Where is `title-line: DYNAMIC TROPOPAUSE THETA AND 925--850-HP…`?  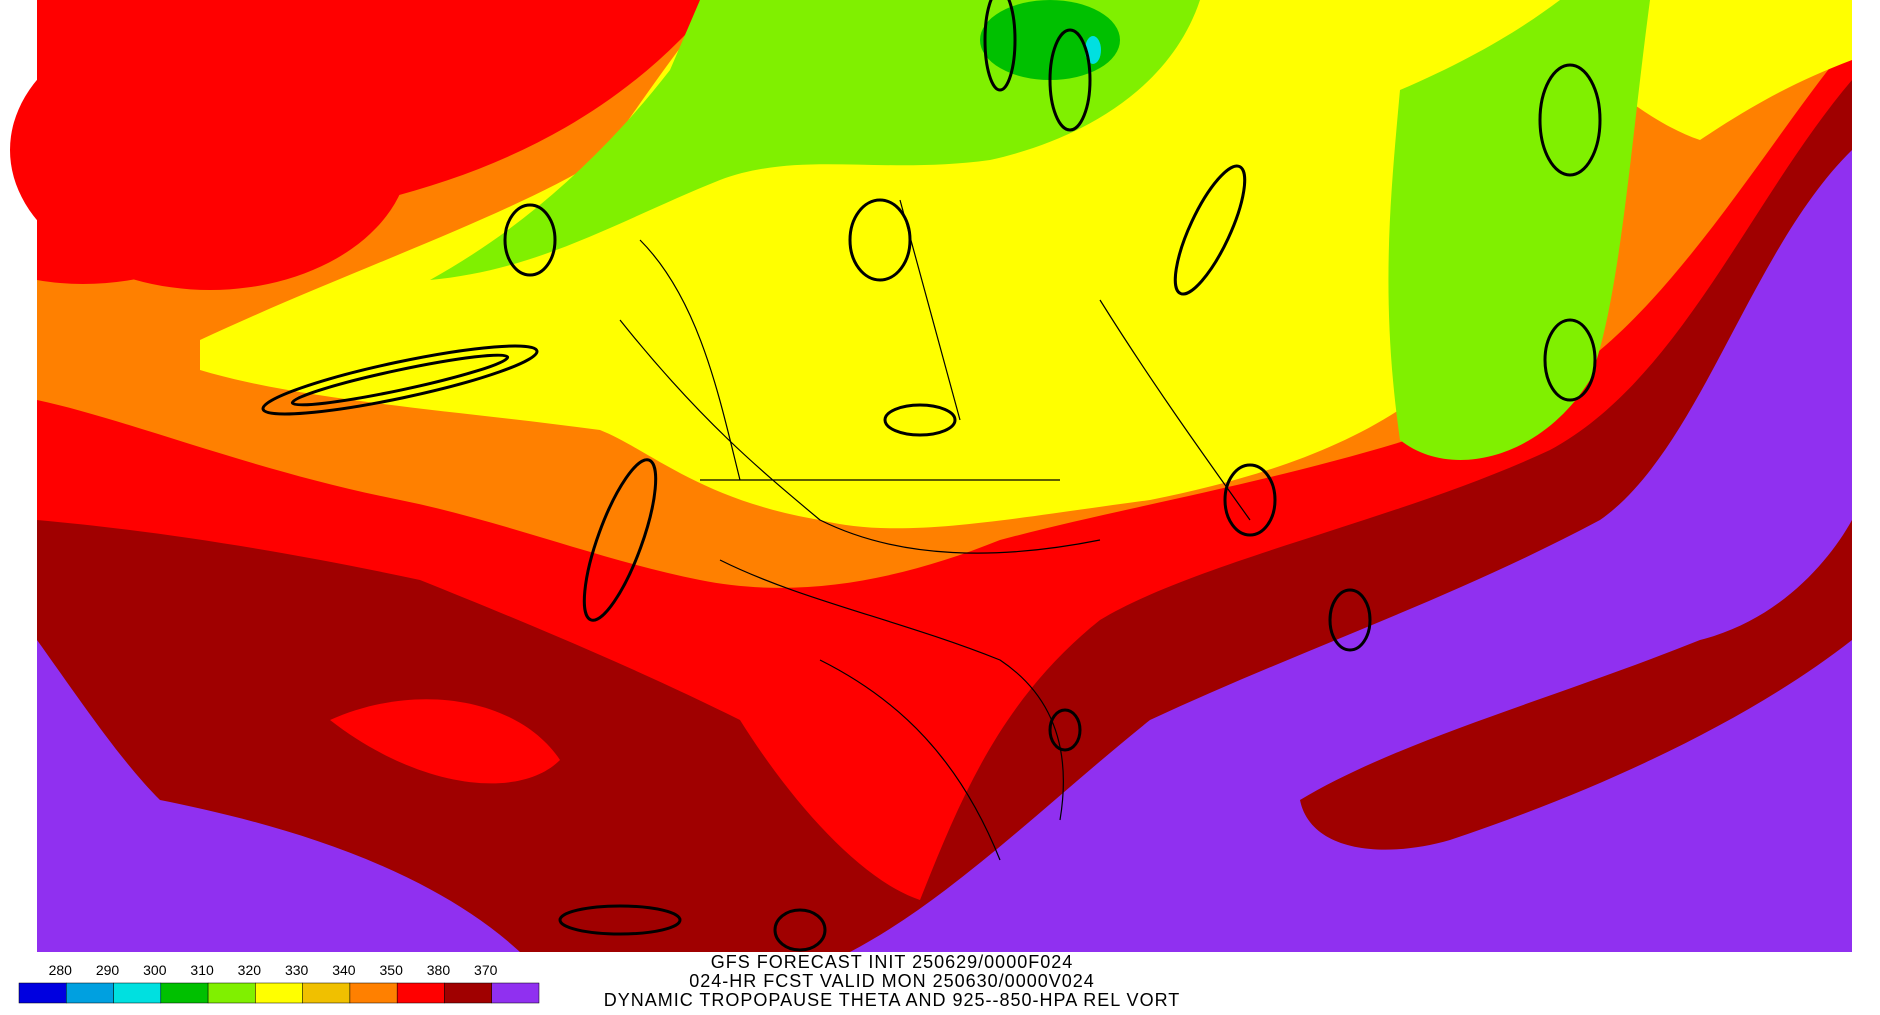 title-line: DYNAMIC TROPOPAUSE THETA AND 925--850-HP… is located at coordinates (892, 1000).